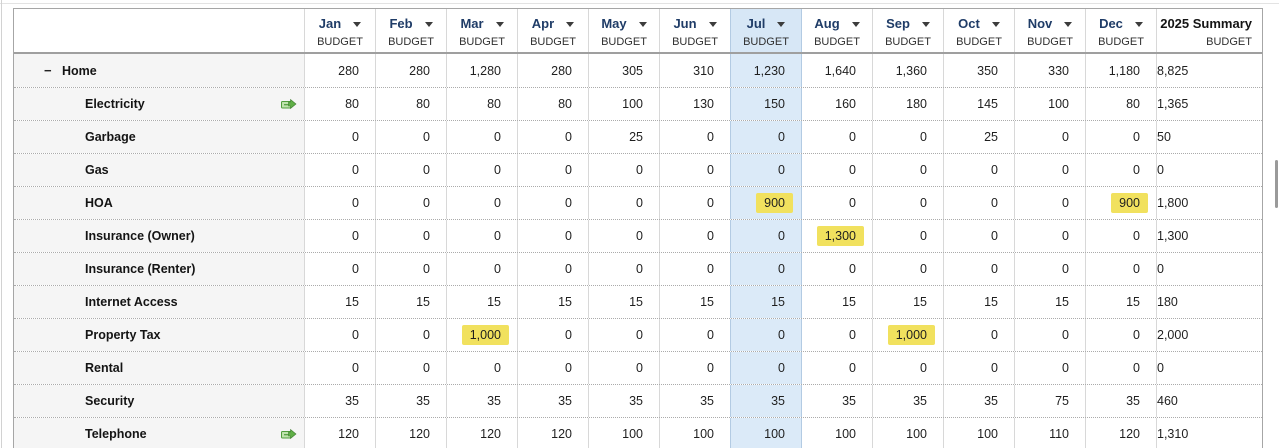 The image size is (1279, 448). Describe the element at coordinates (410, 335) in the screenshot. I see `budget-cell-property-tax-feb: 0` at that location.